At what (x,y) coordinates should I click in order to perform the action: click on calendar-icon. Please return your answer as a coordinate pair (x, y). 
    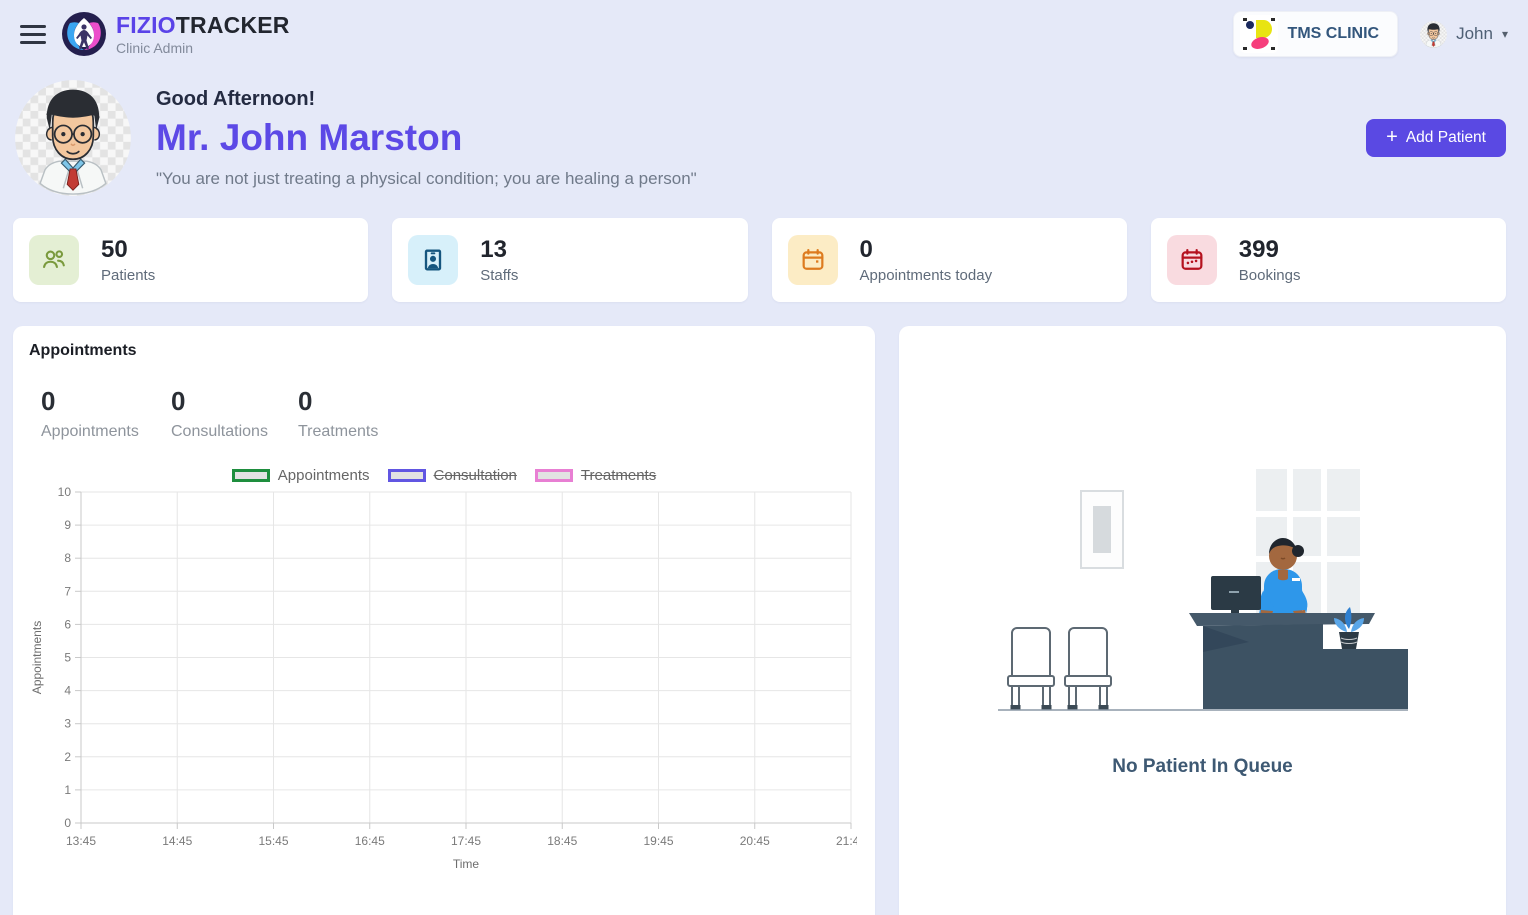
    Looking at the image, I should click on (812, 260).